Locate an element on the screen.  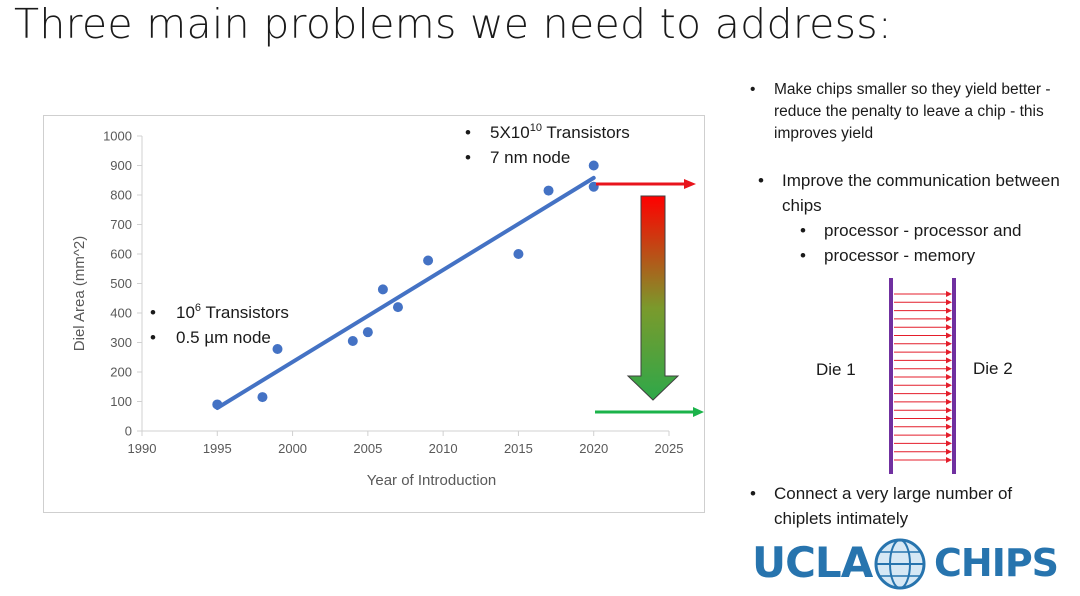
x-tick-label: 2025 is located at coordinates (669, 448).